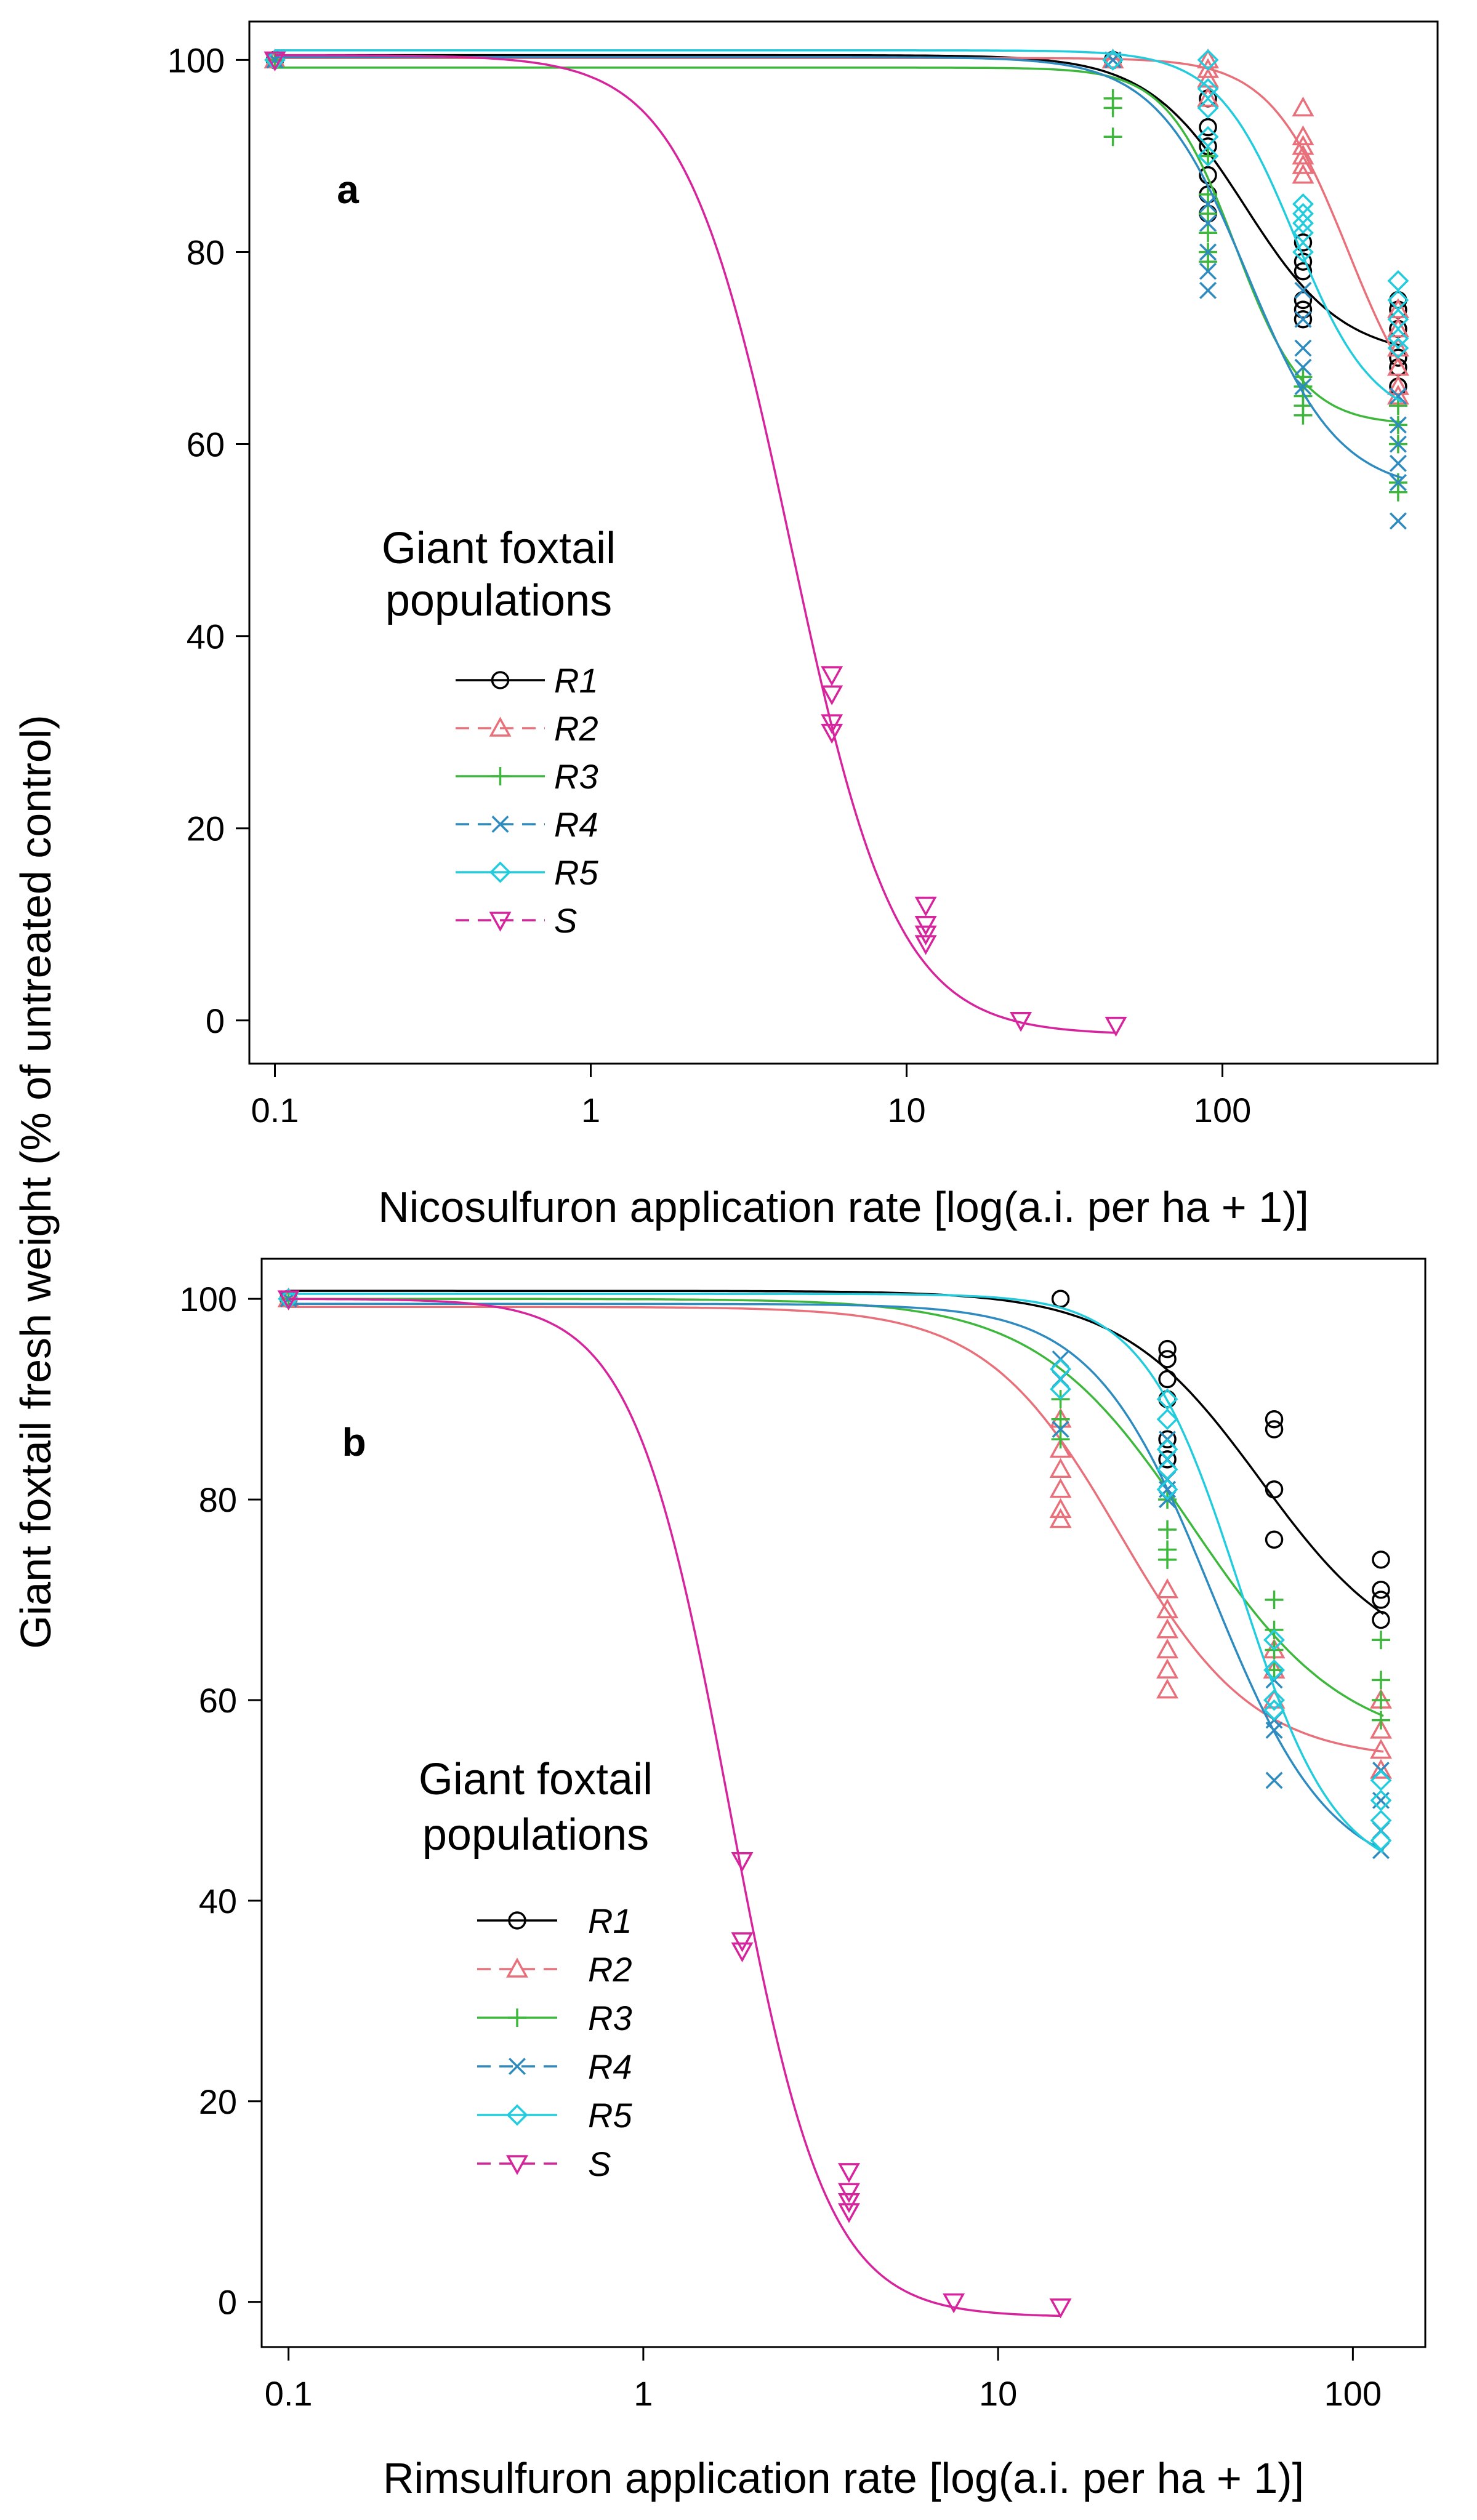 The width and height of the screenshot is (1477, 2520). Describe the element at coordinates (206, 636) in the screenshot. I see `y-tick-label: 40` at that location.